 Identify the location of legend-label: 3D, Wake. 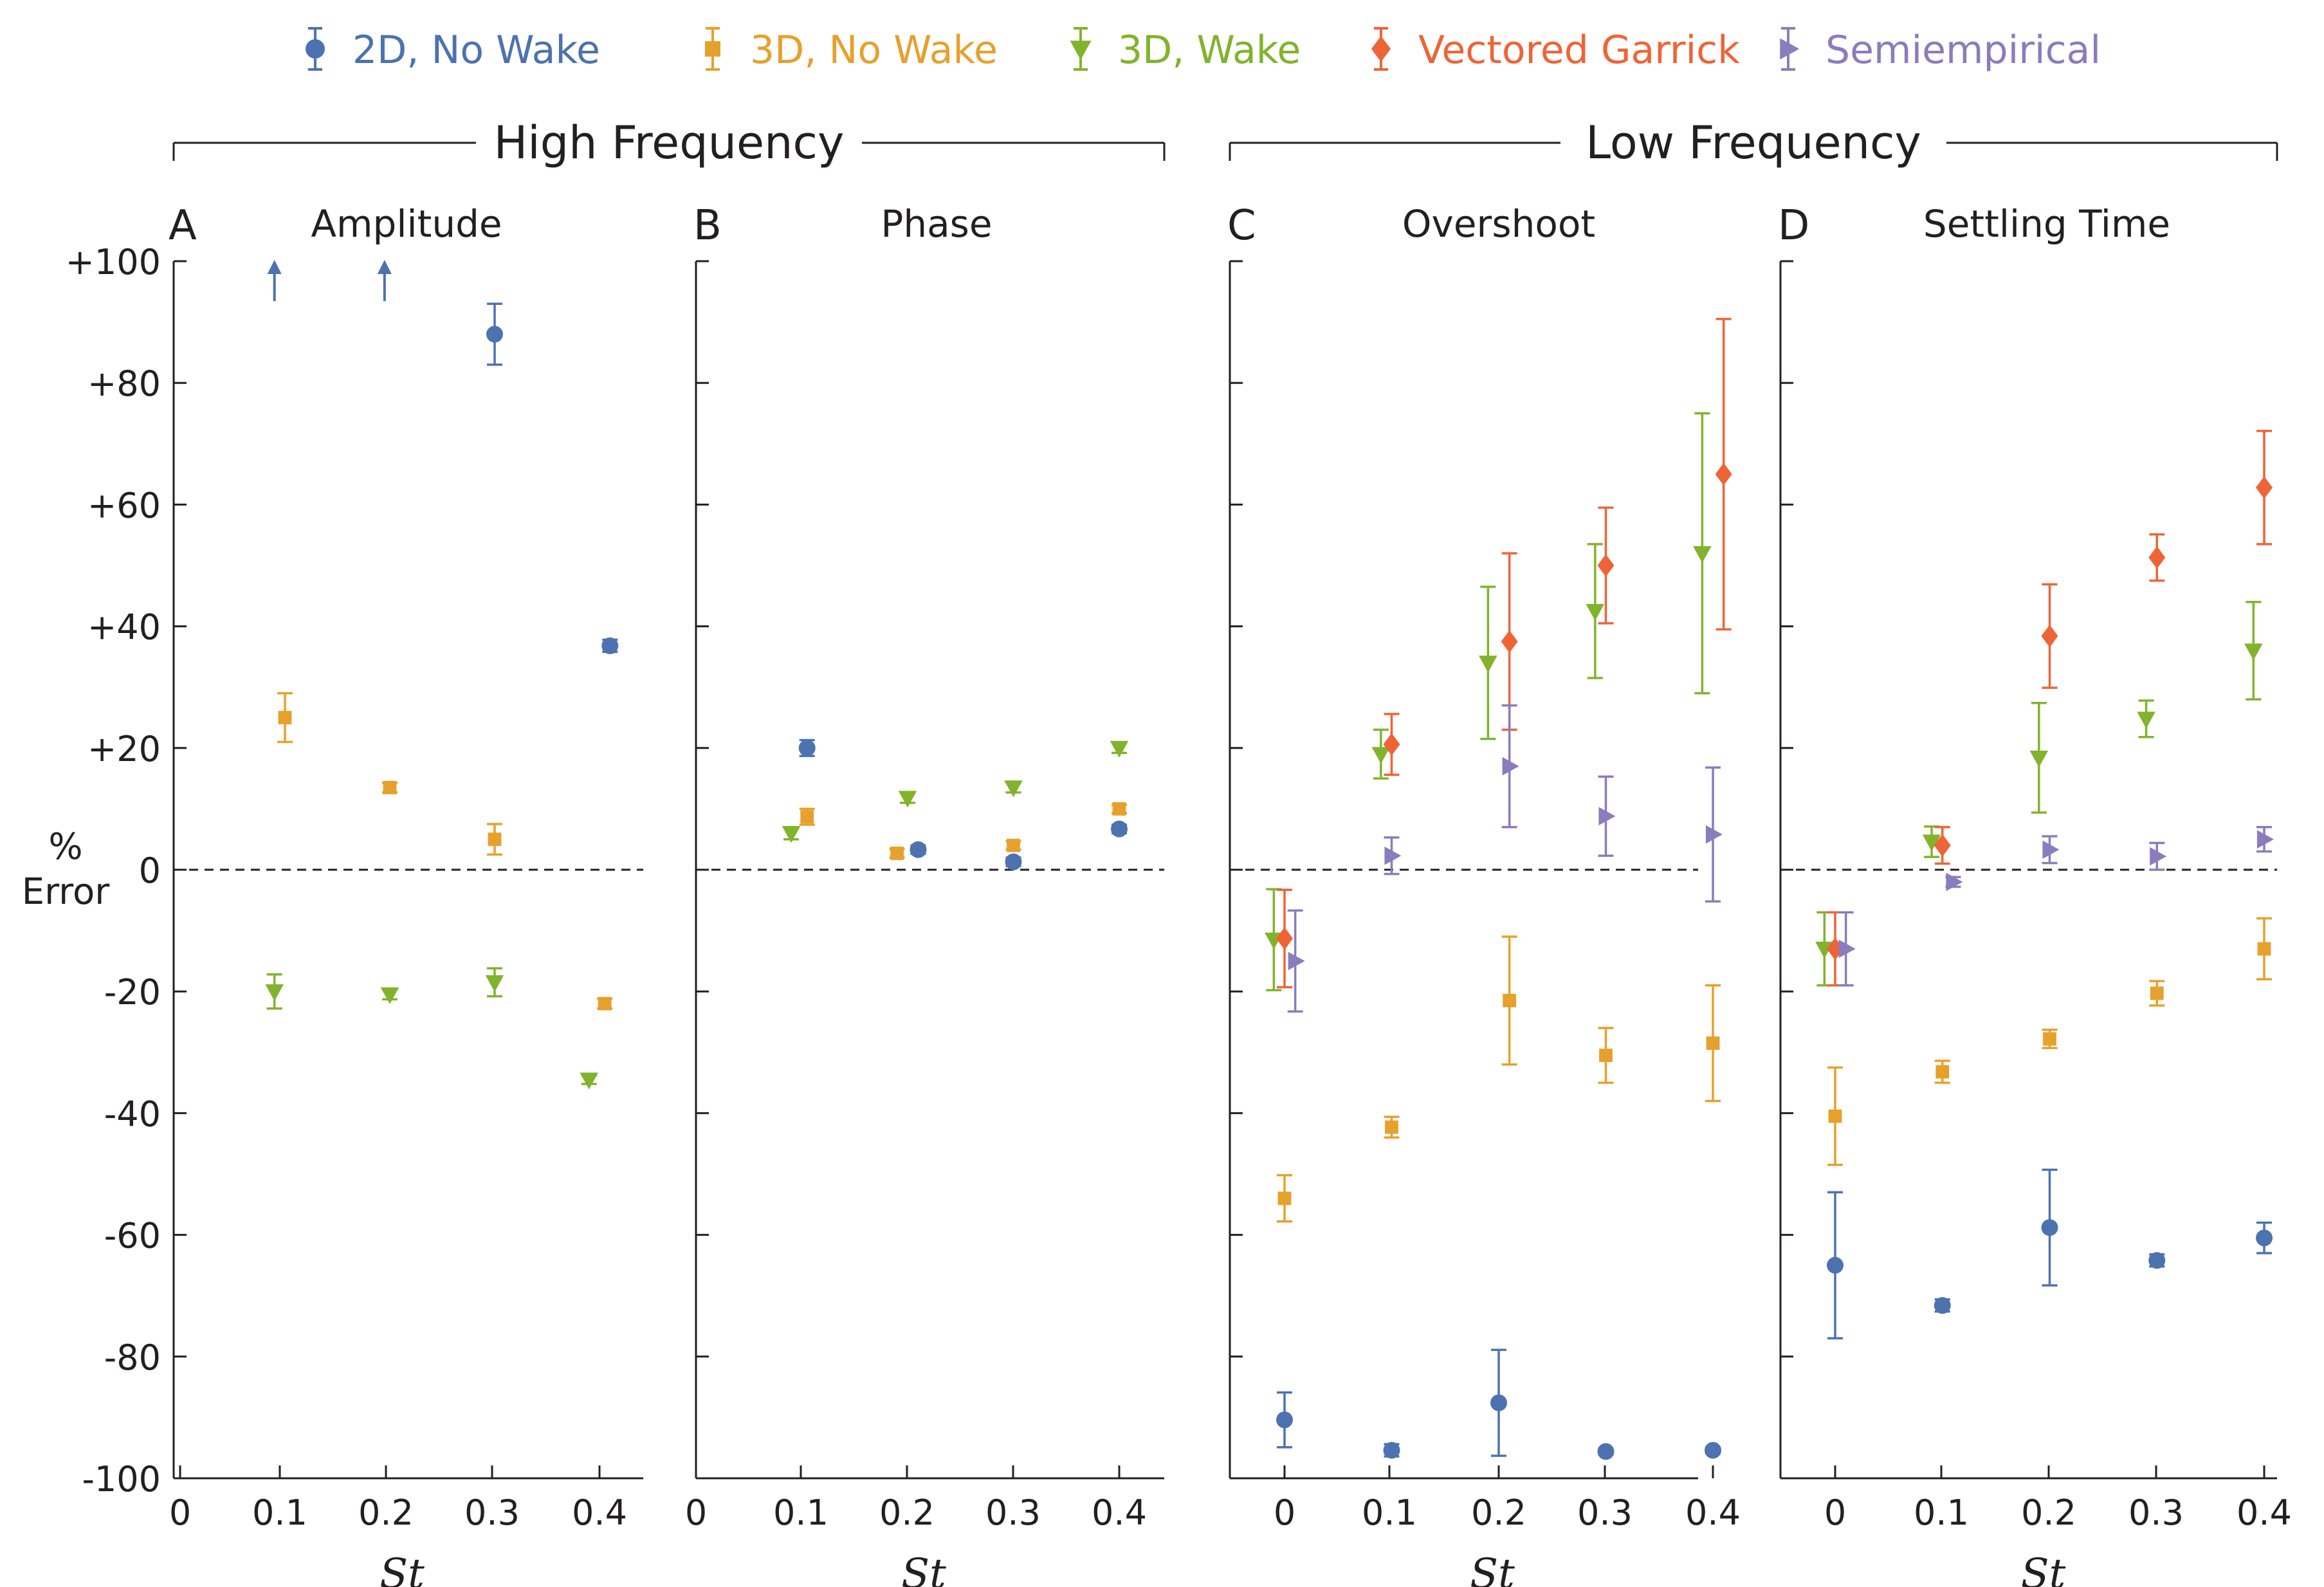
(1209, 50).